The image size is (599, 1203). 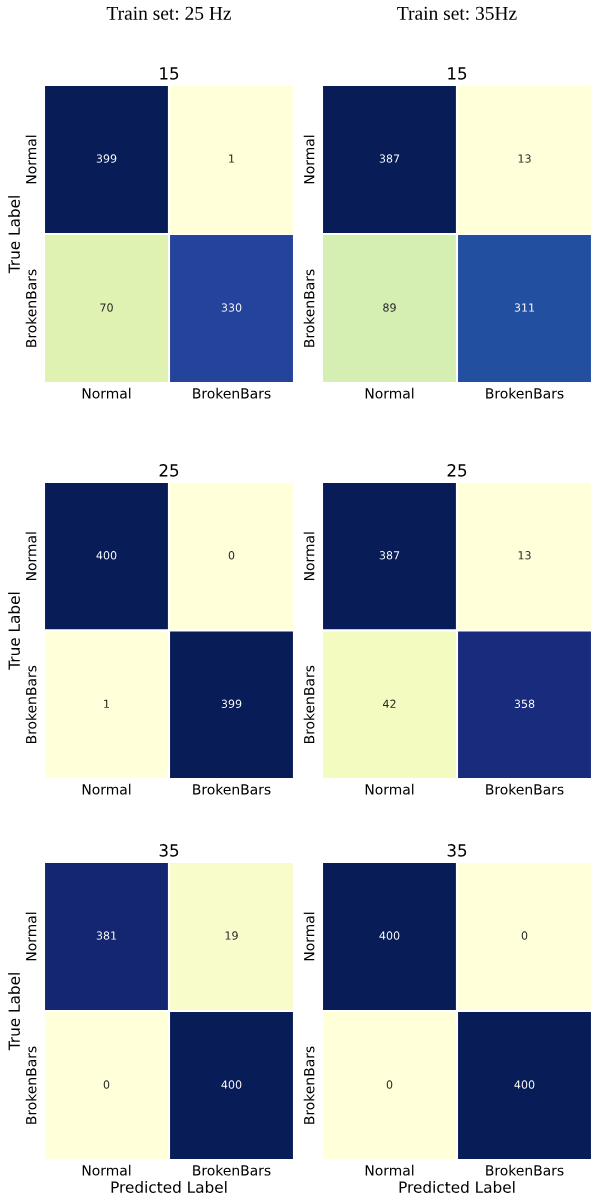 I want to click on data-label: 311, so click(x=524, y=307).